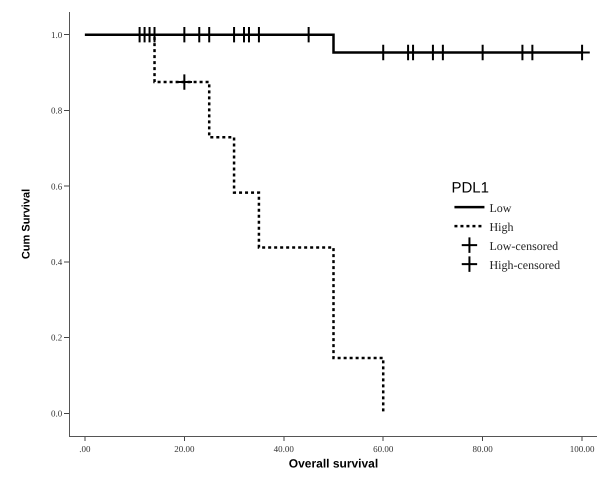 The image size is (609, 486). What do you see at coordinates (56, 35) in the screenshot?
I see `y-tick-label: 1.0` at bounding box center [56, 35].